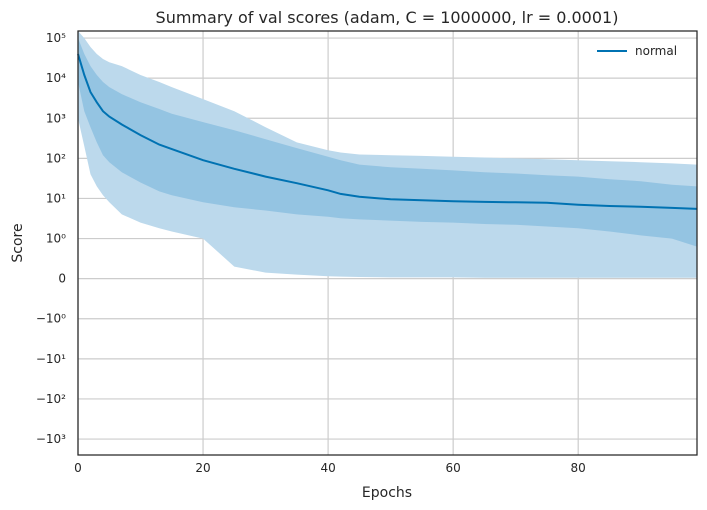  What do you see at coordinates (51, 439) in the screenshot?
I see `y-tick-label: −10³` at bounding box center [51, 439].